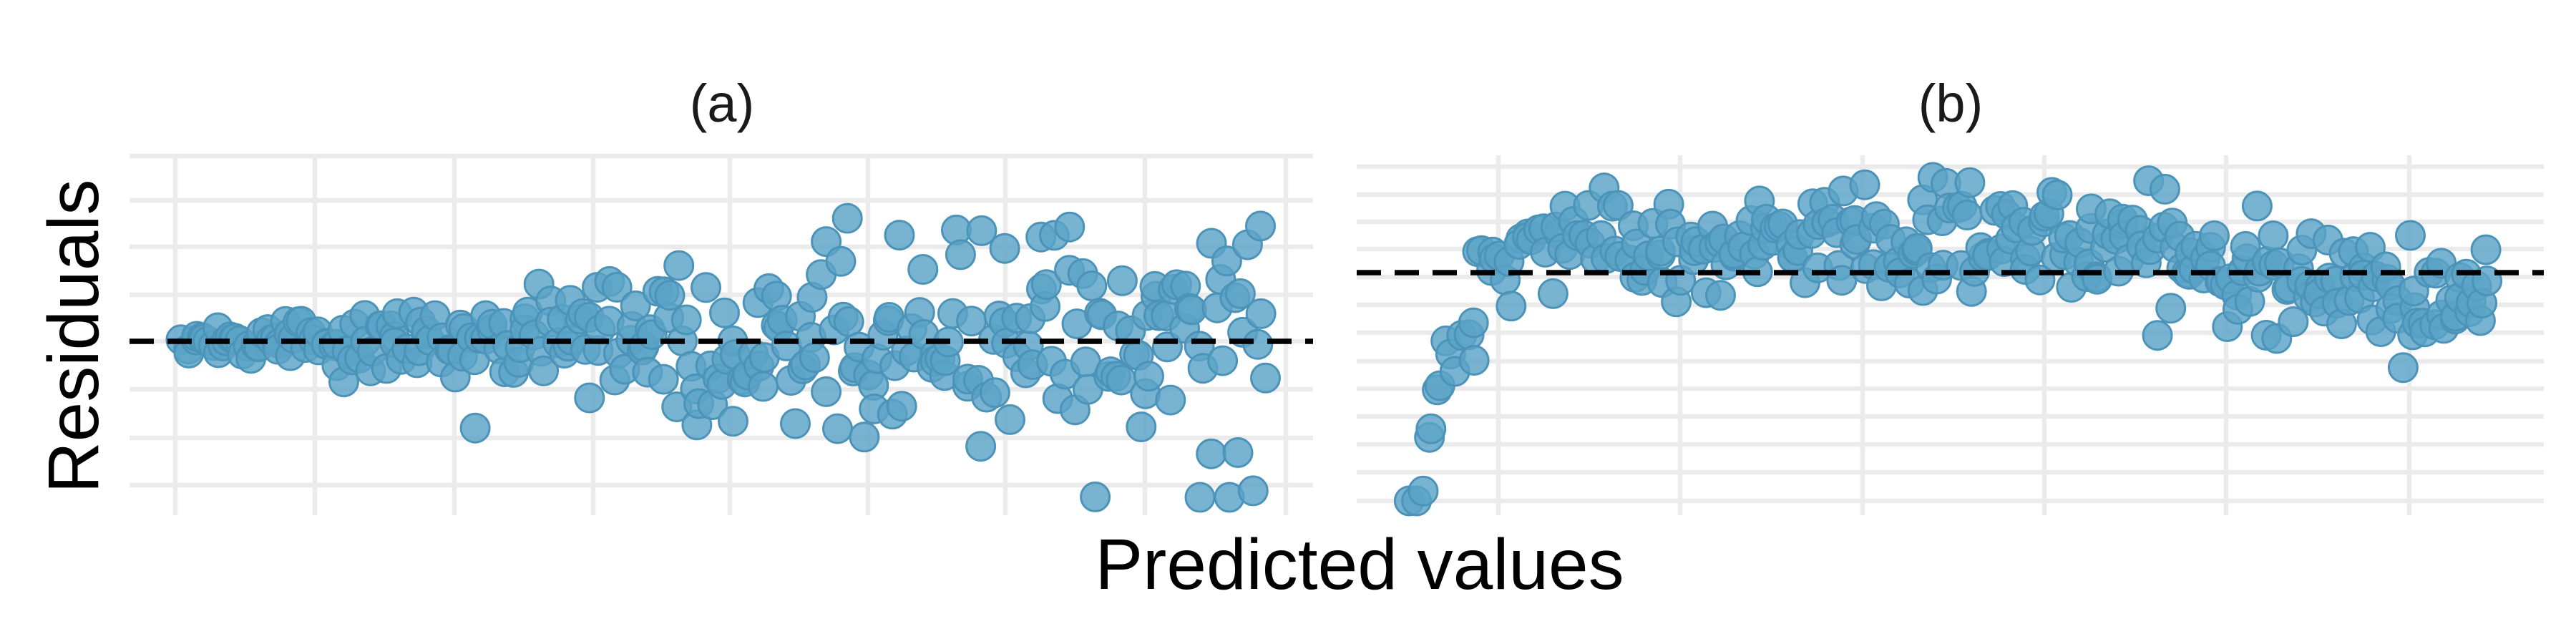 The height and width of the screenshot is (644, 2576). I want to click on y-axis-label: Residuals, so click(74, 336).